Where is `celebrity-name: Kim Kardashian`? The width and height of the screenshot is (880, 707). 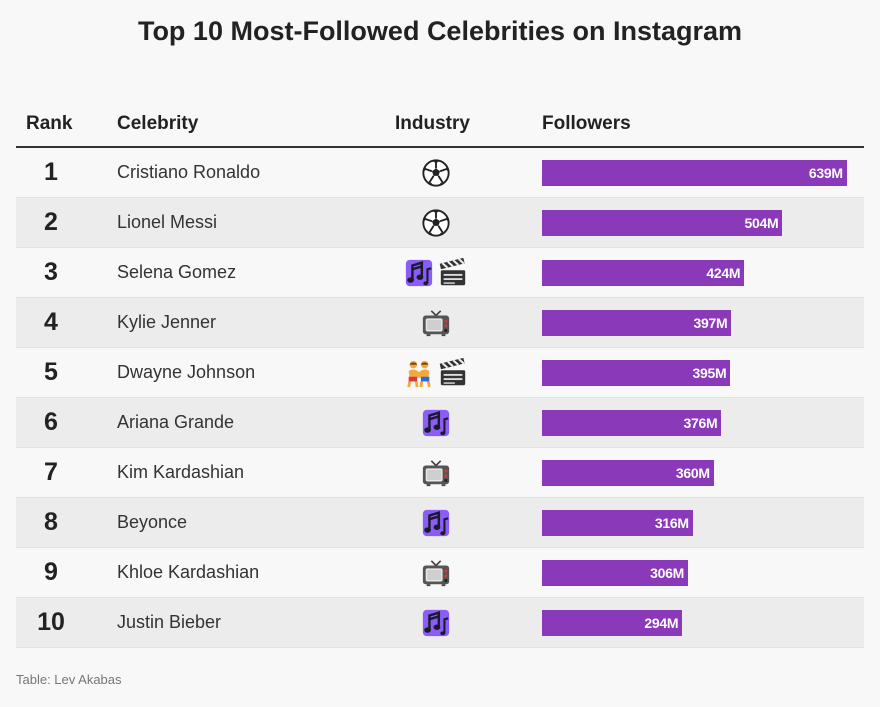
celebrity-name: Kim Kardashian is located at coordinates (181, 472).